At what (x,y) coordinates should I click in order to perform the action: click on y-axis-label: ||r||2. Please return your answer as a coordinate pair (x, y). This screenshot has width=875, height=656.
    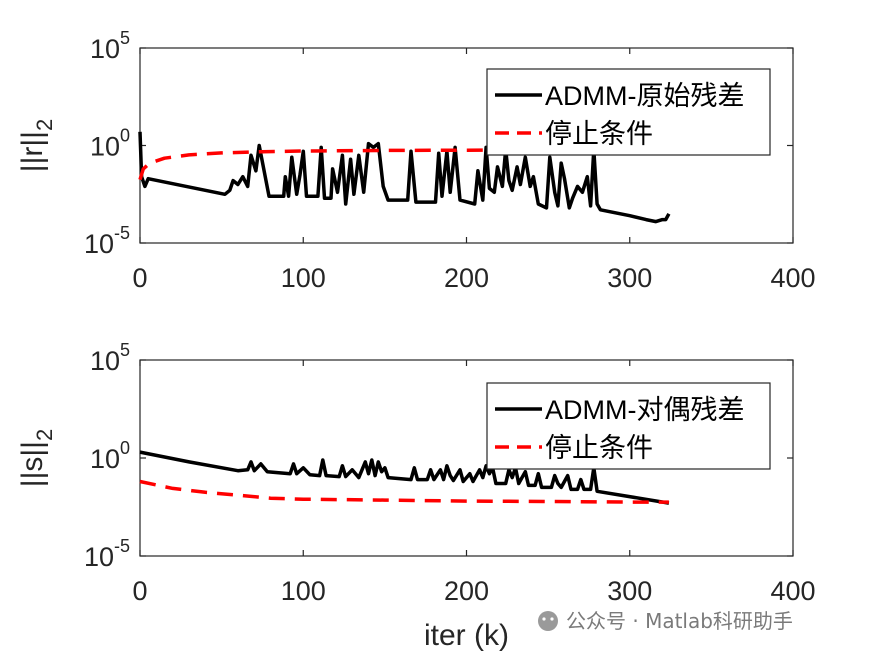
    Looking at the image, I should click on (36, 145).